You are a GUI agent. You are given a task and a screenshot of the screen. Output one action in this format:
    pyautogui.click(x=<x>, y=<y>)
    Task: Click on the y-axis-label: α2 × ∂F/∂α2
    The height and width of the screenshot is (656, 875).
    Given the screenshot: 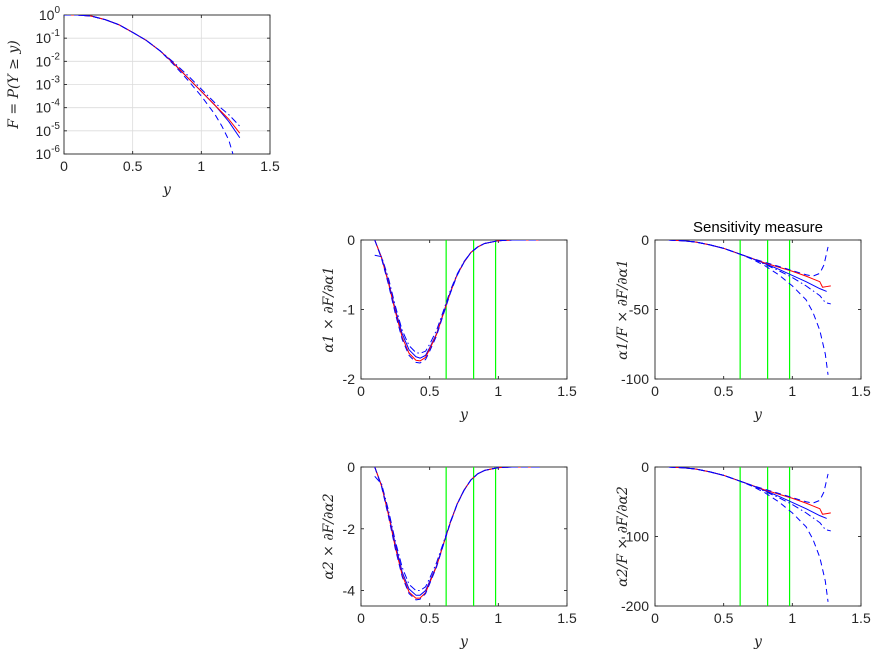 What is the action you would take?
    pyautogui.click(x=329, y=536)
    